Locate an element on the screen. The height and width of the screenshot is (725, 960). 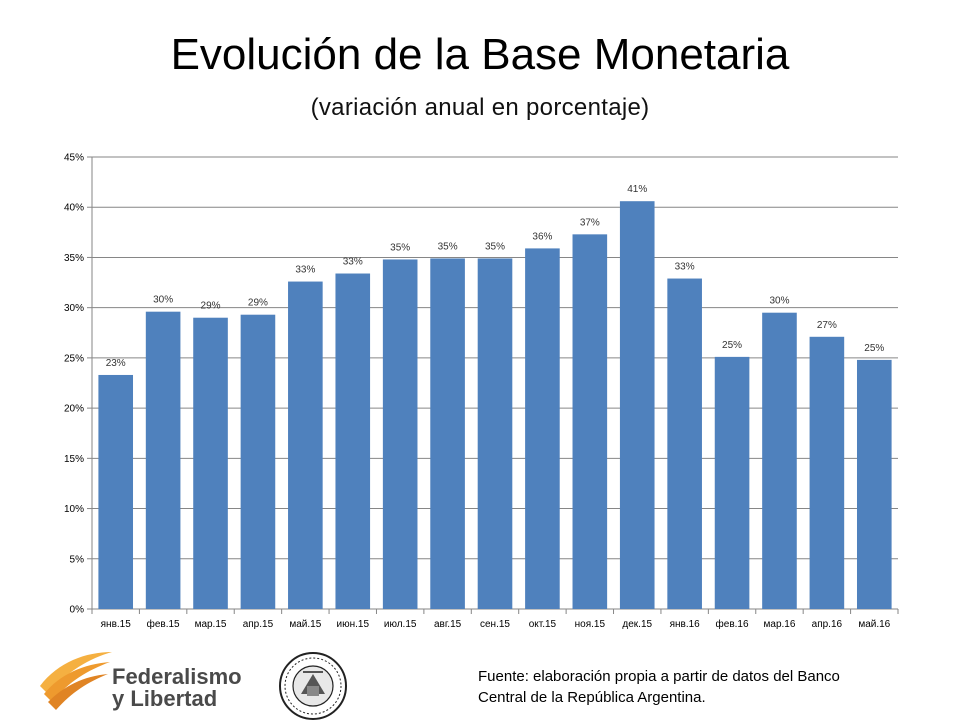
y-tick-label: 20% is located at coordinates (74, 409).